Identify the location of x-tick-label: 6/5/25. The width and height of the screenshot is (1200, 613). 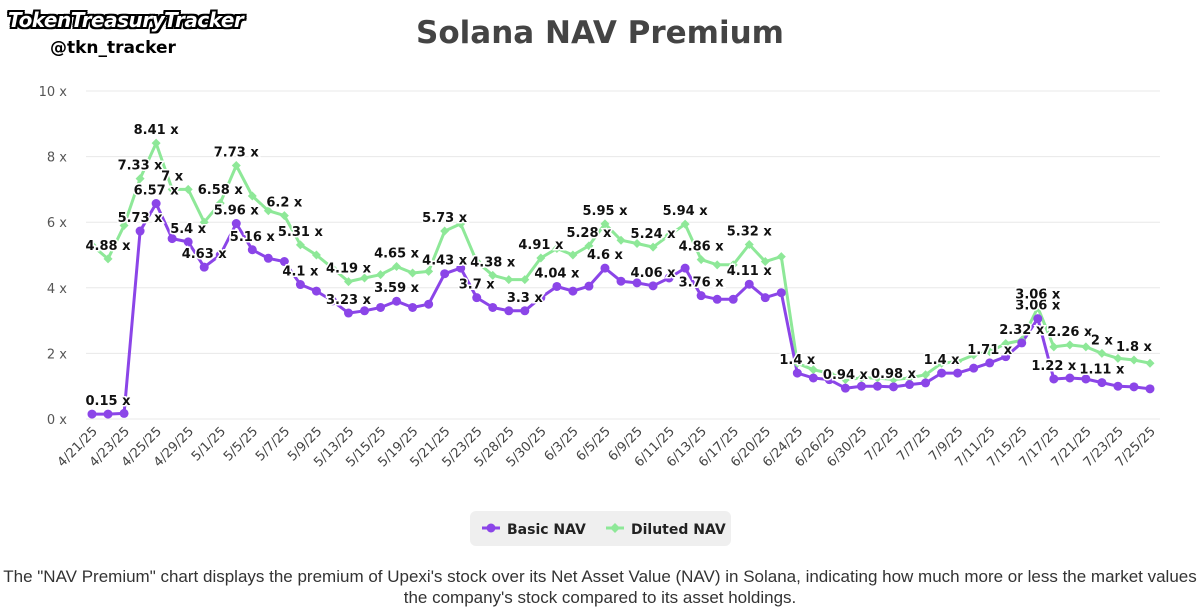
(594, 444).